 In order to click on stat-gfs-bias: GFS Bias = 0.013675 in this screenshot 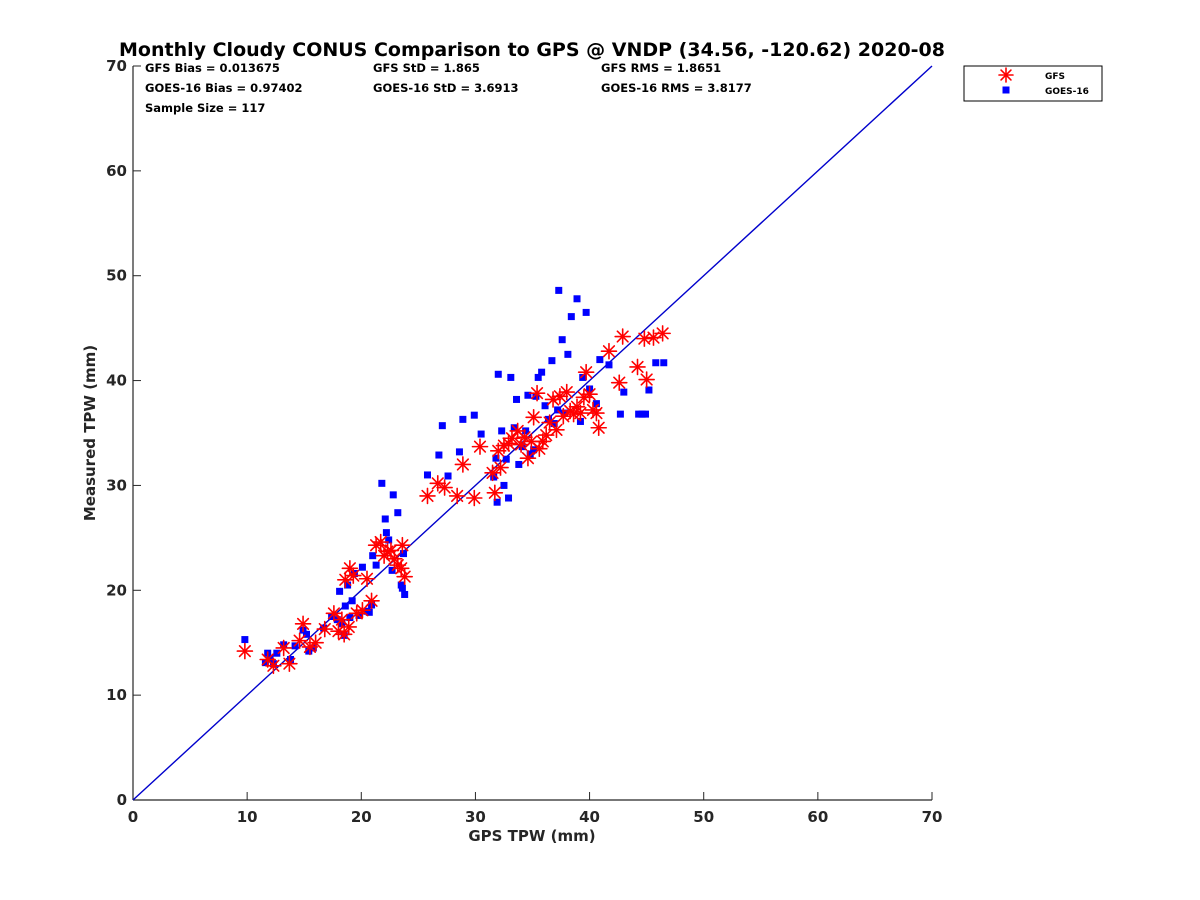, I will do `click(212, 68)`.